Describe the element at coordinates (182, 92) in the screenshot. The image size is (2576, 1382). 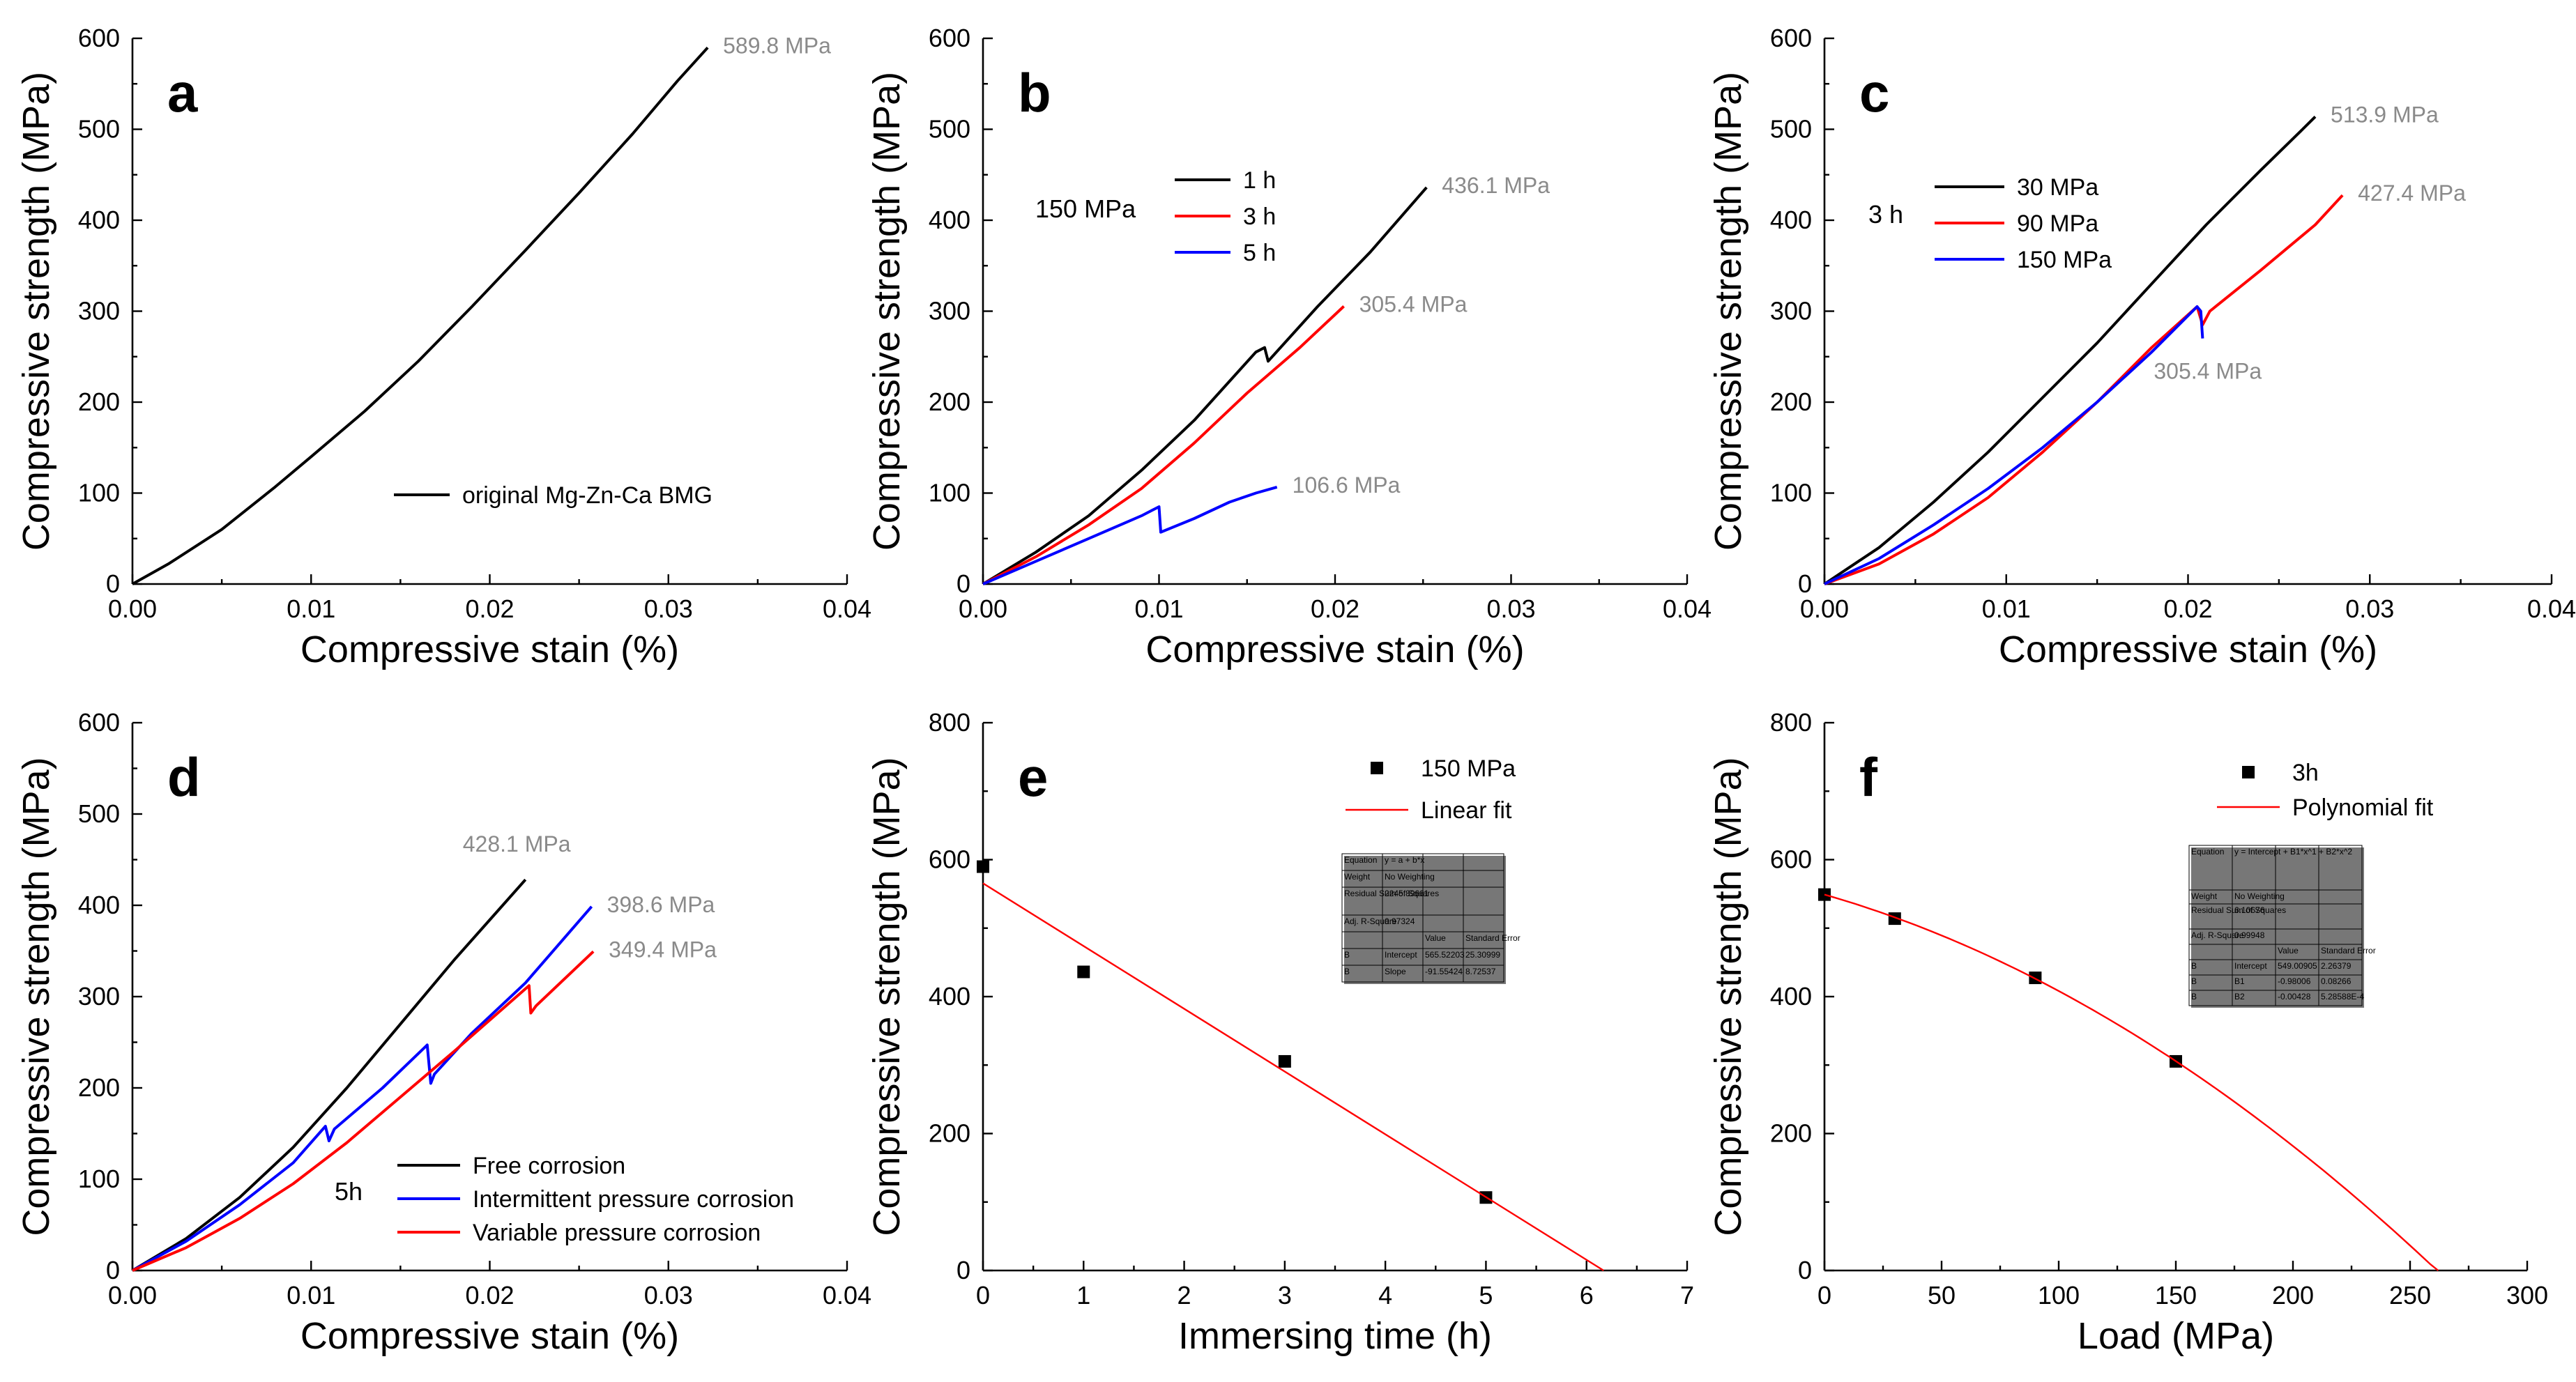
I see `panel-letter: a` at that location.